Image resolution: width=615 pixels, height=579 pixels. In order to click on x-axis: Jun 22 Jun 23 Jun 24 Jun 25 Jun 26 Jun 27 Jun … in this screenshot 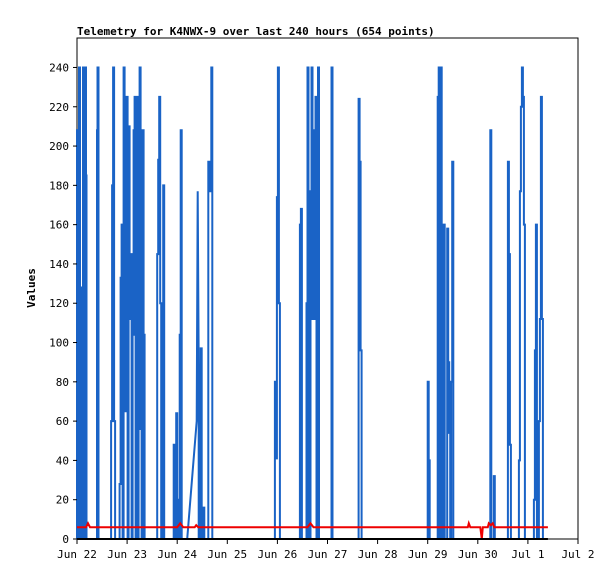, I will do `click(326, 550)`.